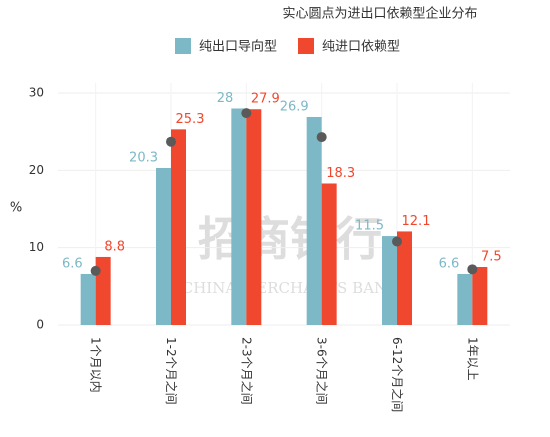 The width and height of the screenshot is (550, 437). I want to click on y-axis-label: %, so click(16, 208).